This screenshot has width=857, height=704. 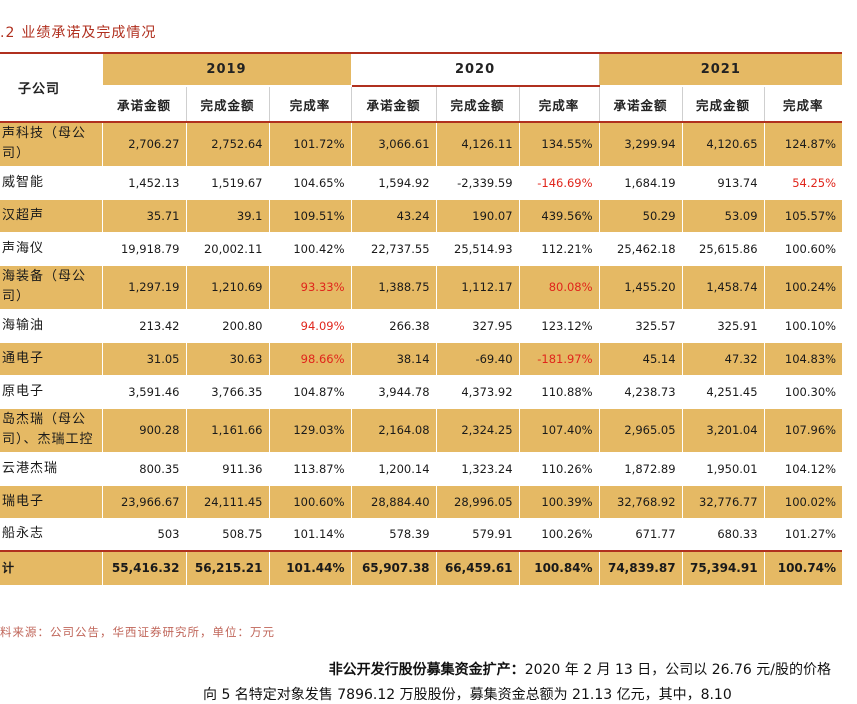 What do you see at coordinates (478, 287) in the screenshot?
I see `actual-amount-cell: 1,112.17` at bounding box center [478, 287].